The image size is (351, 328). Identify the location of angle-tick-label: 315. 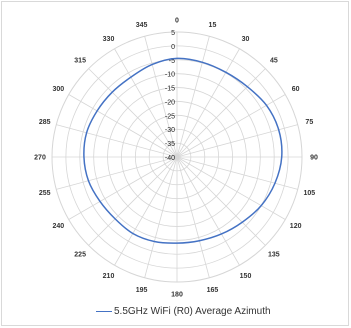
(80, 61).